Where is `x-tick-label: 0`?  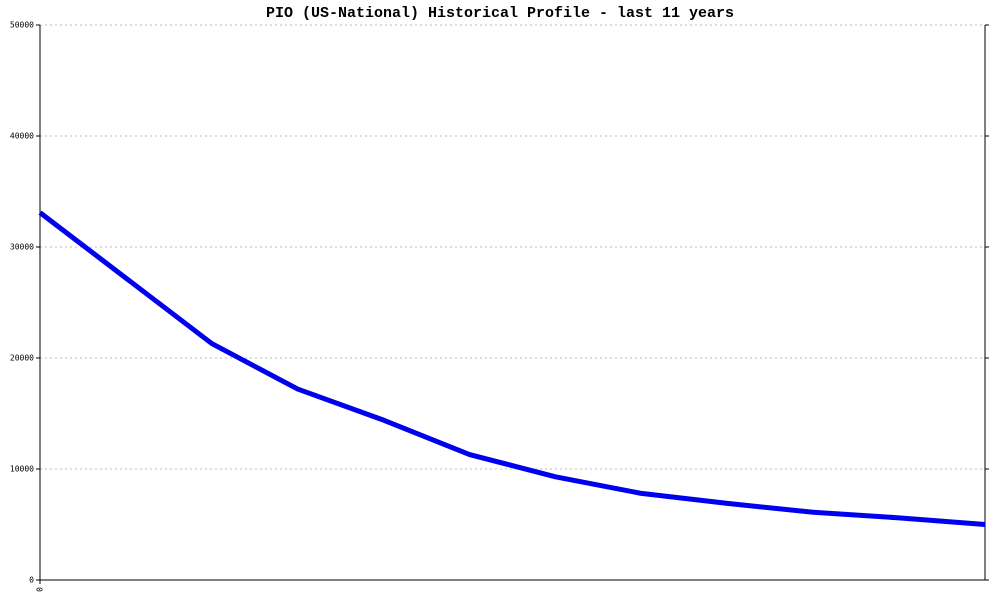 x-tick-label: 0 is located at coordinates (40, 589).